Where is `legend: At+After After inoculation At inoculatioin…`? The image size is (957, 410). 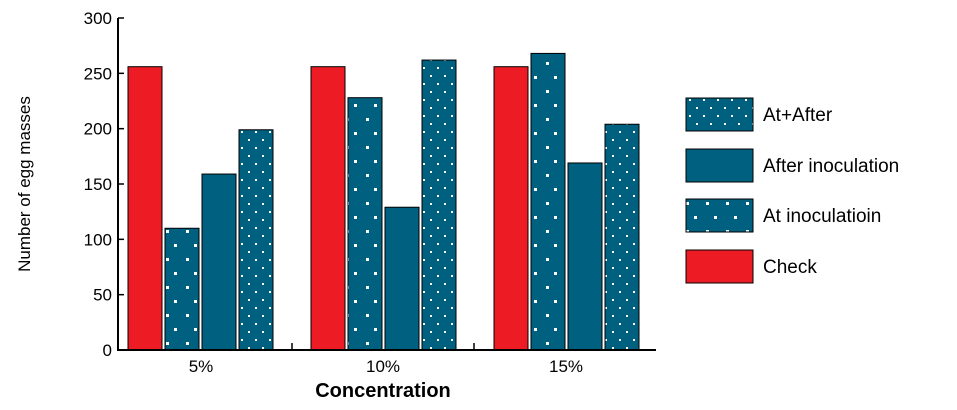
legend: At+After After inoculation At inoculatioin… is located at coordinates (792, 190).